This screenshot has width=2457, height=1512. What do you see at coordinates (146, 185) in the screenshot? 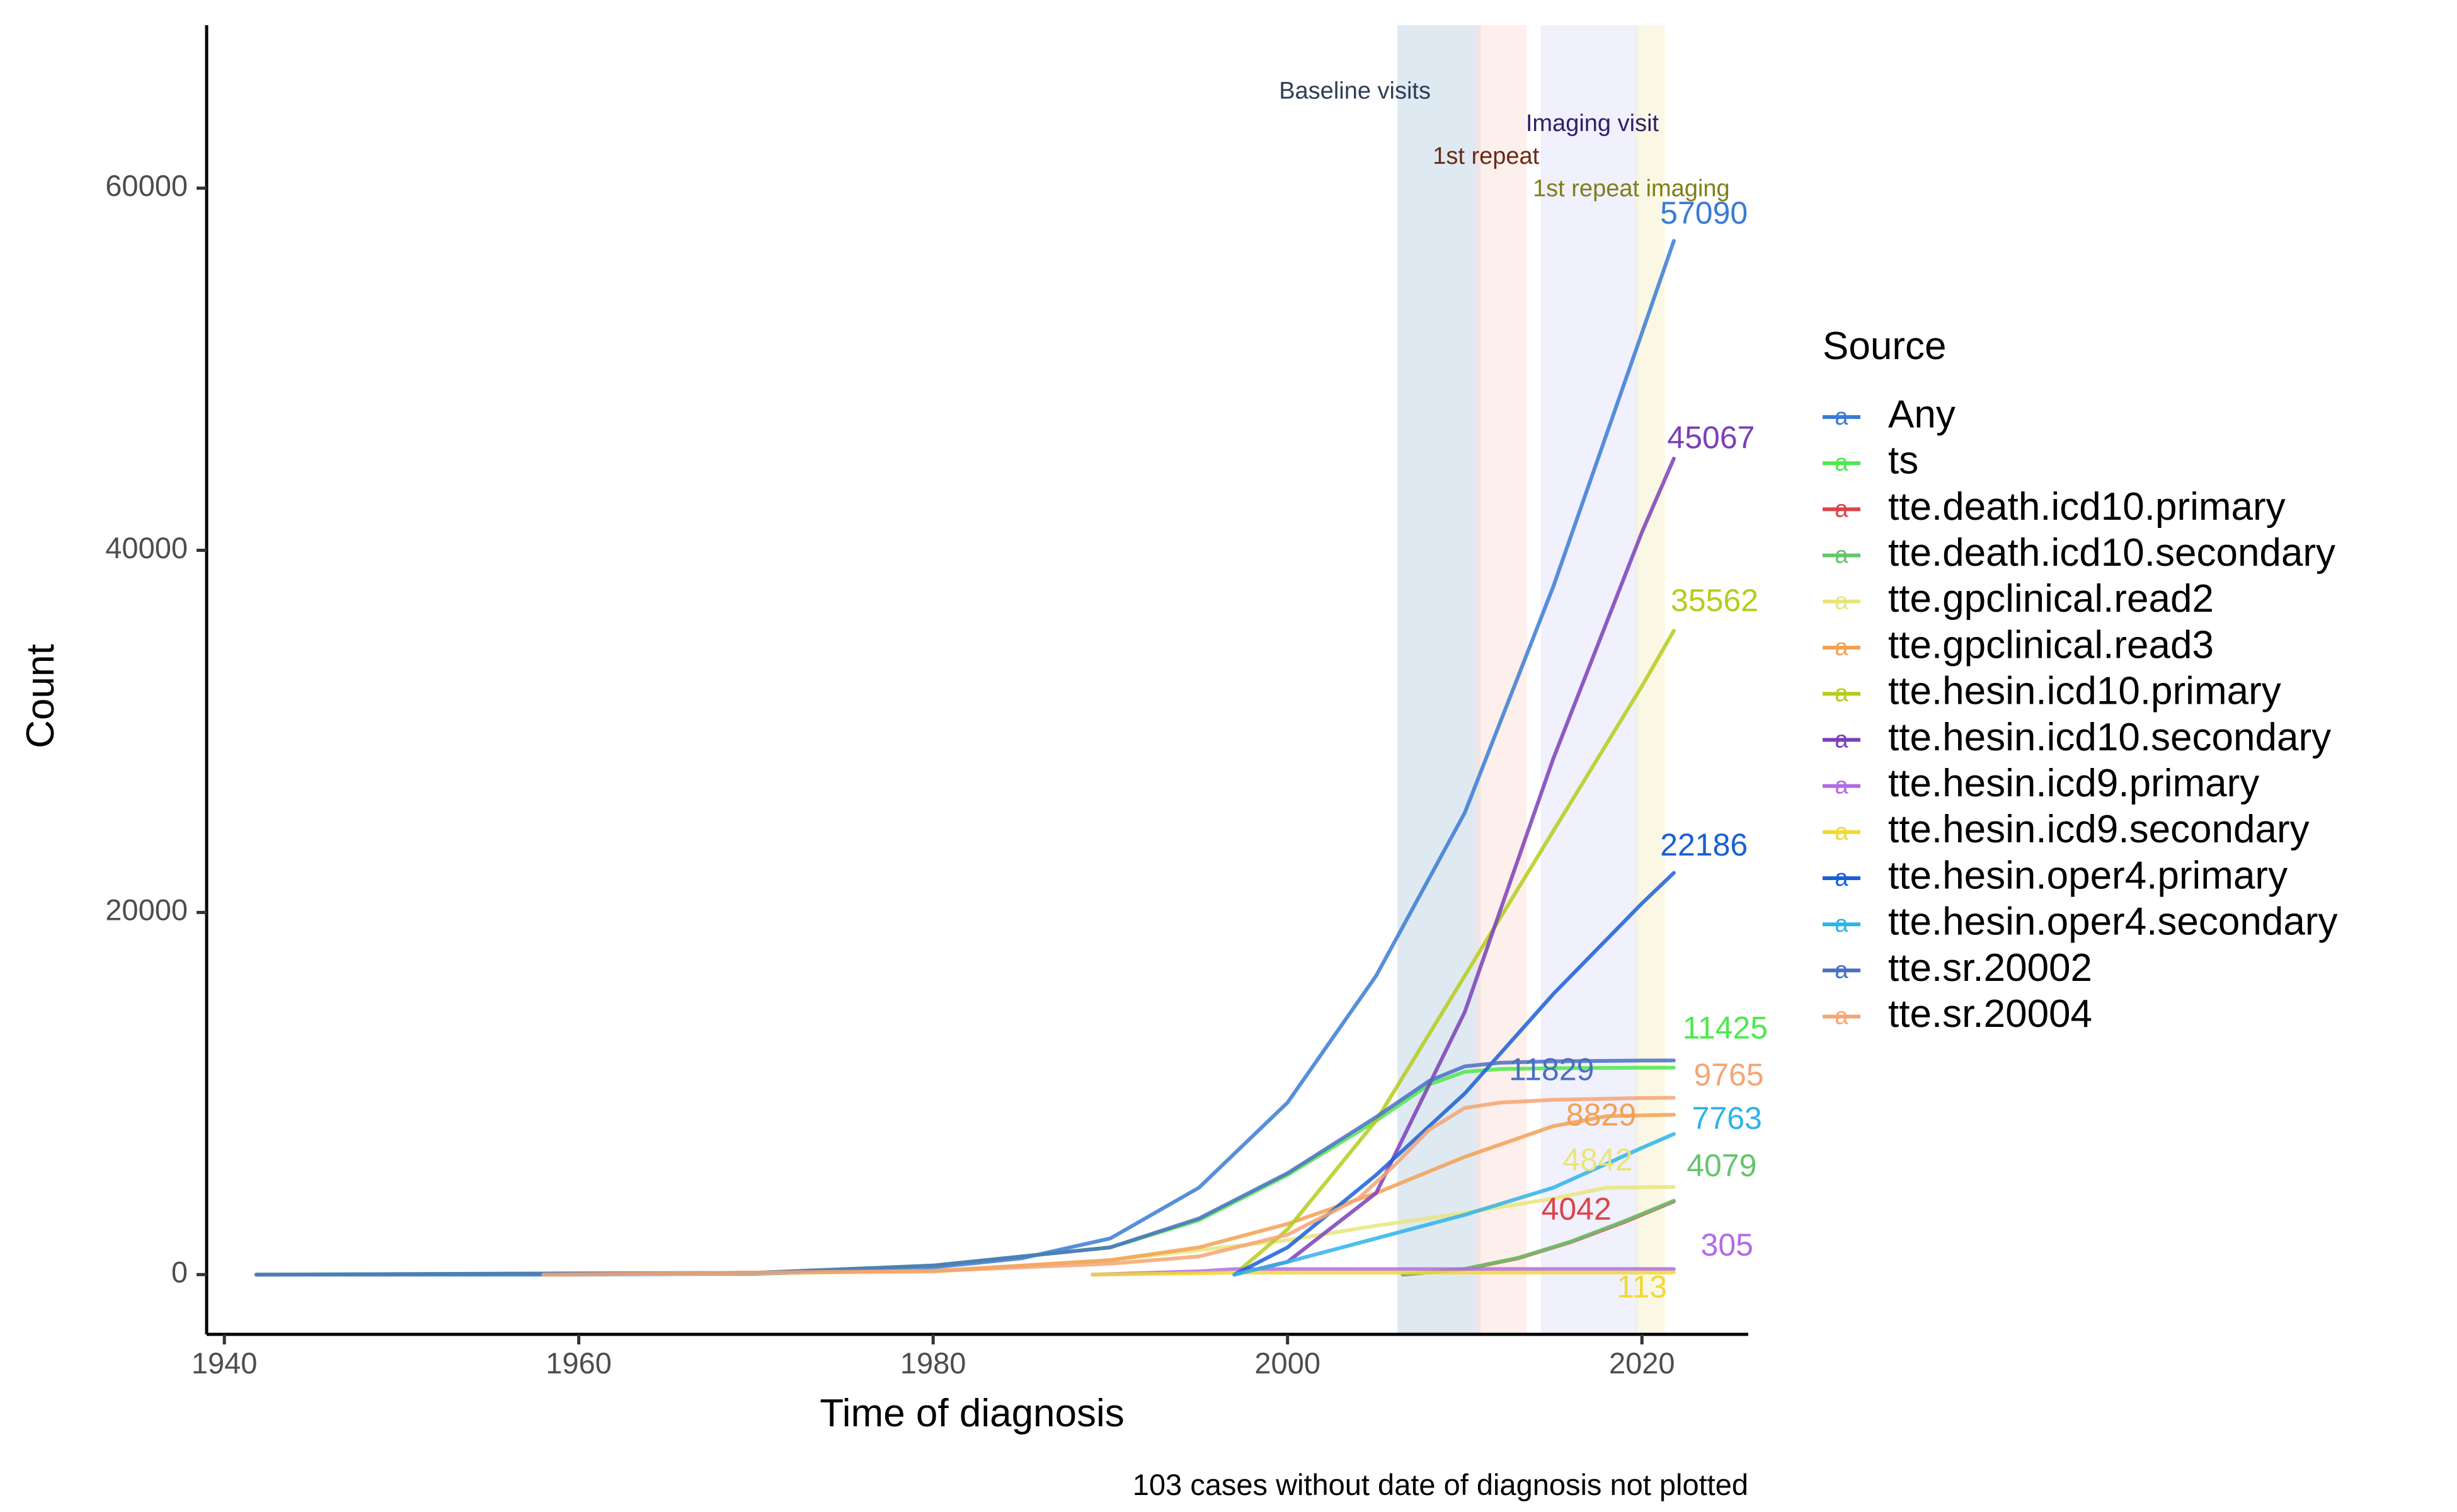
I see `y-tick-label: 60000` at bounding box center [146, 185].